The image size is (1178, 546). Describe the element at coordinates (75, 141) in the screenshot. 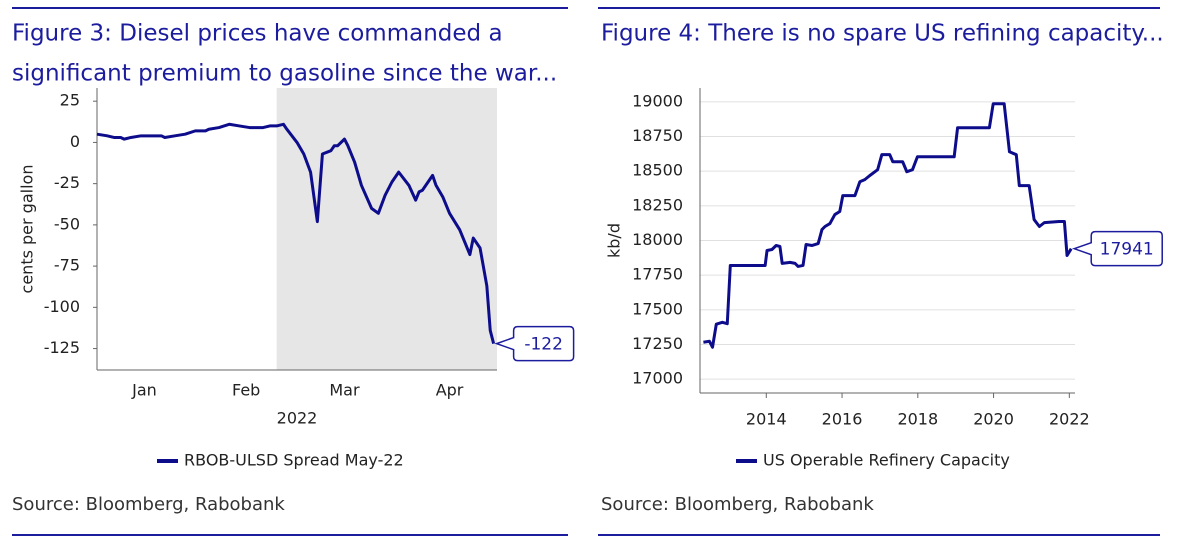

I see `y-tick-label: 0` at that location.